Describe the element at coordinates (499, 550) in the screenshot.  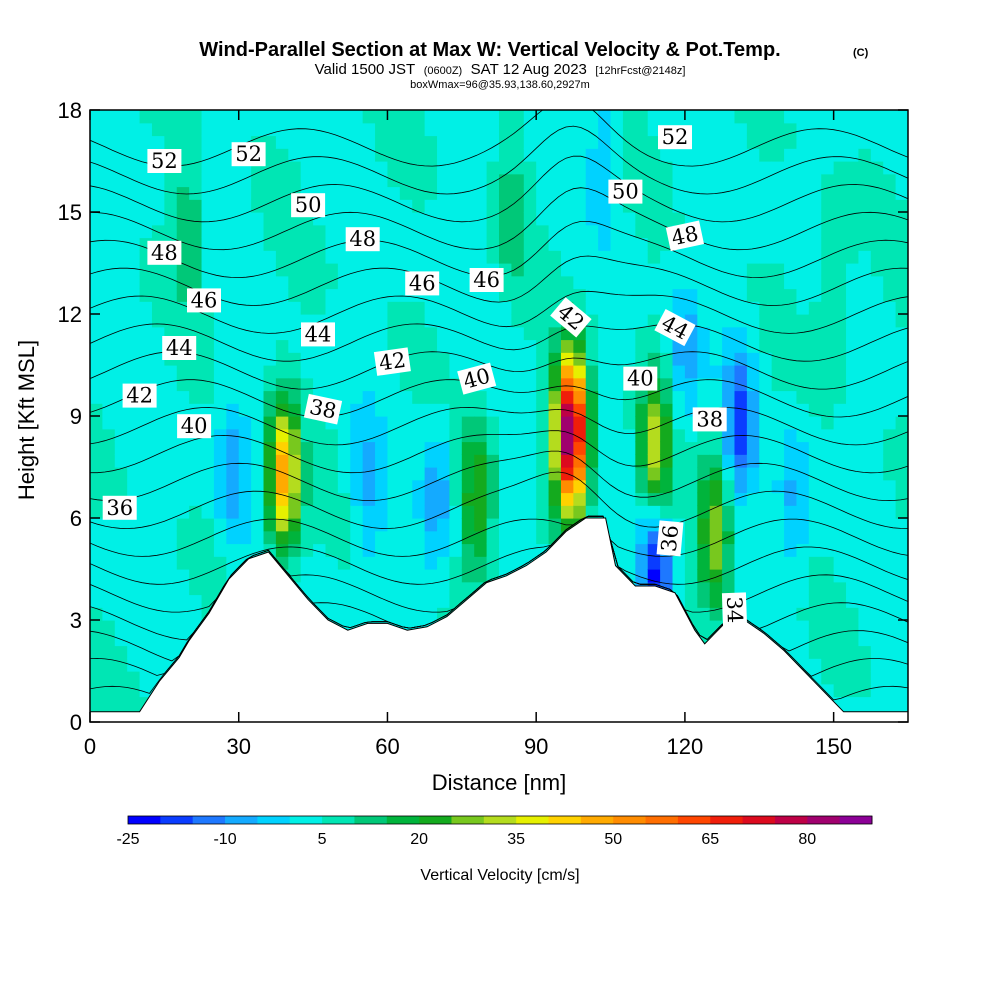
I see `theta-contour` at that location.